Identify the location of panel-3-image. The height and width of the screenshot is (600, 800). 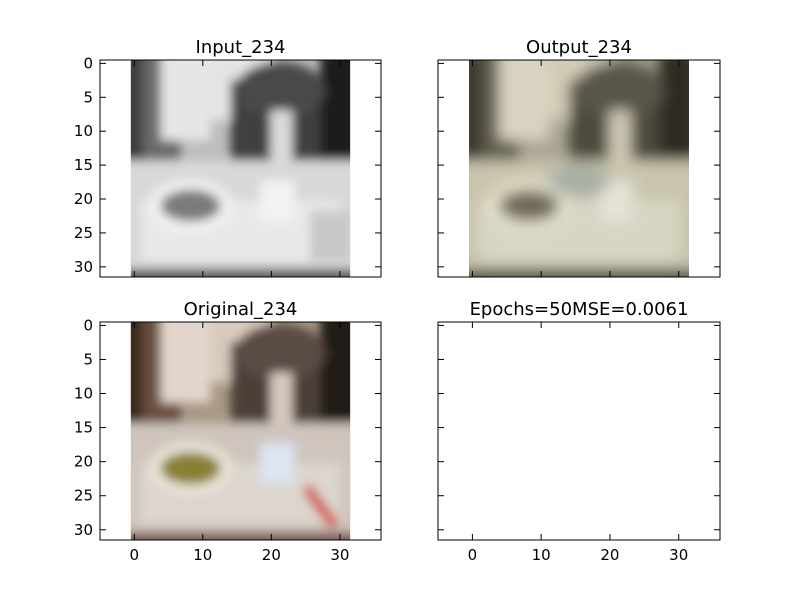
(240, 433).